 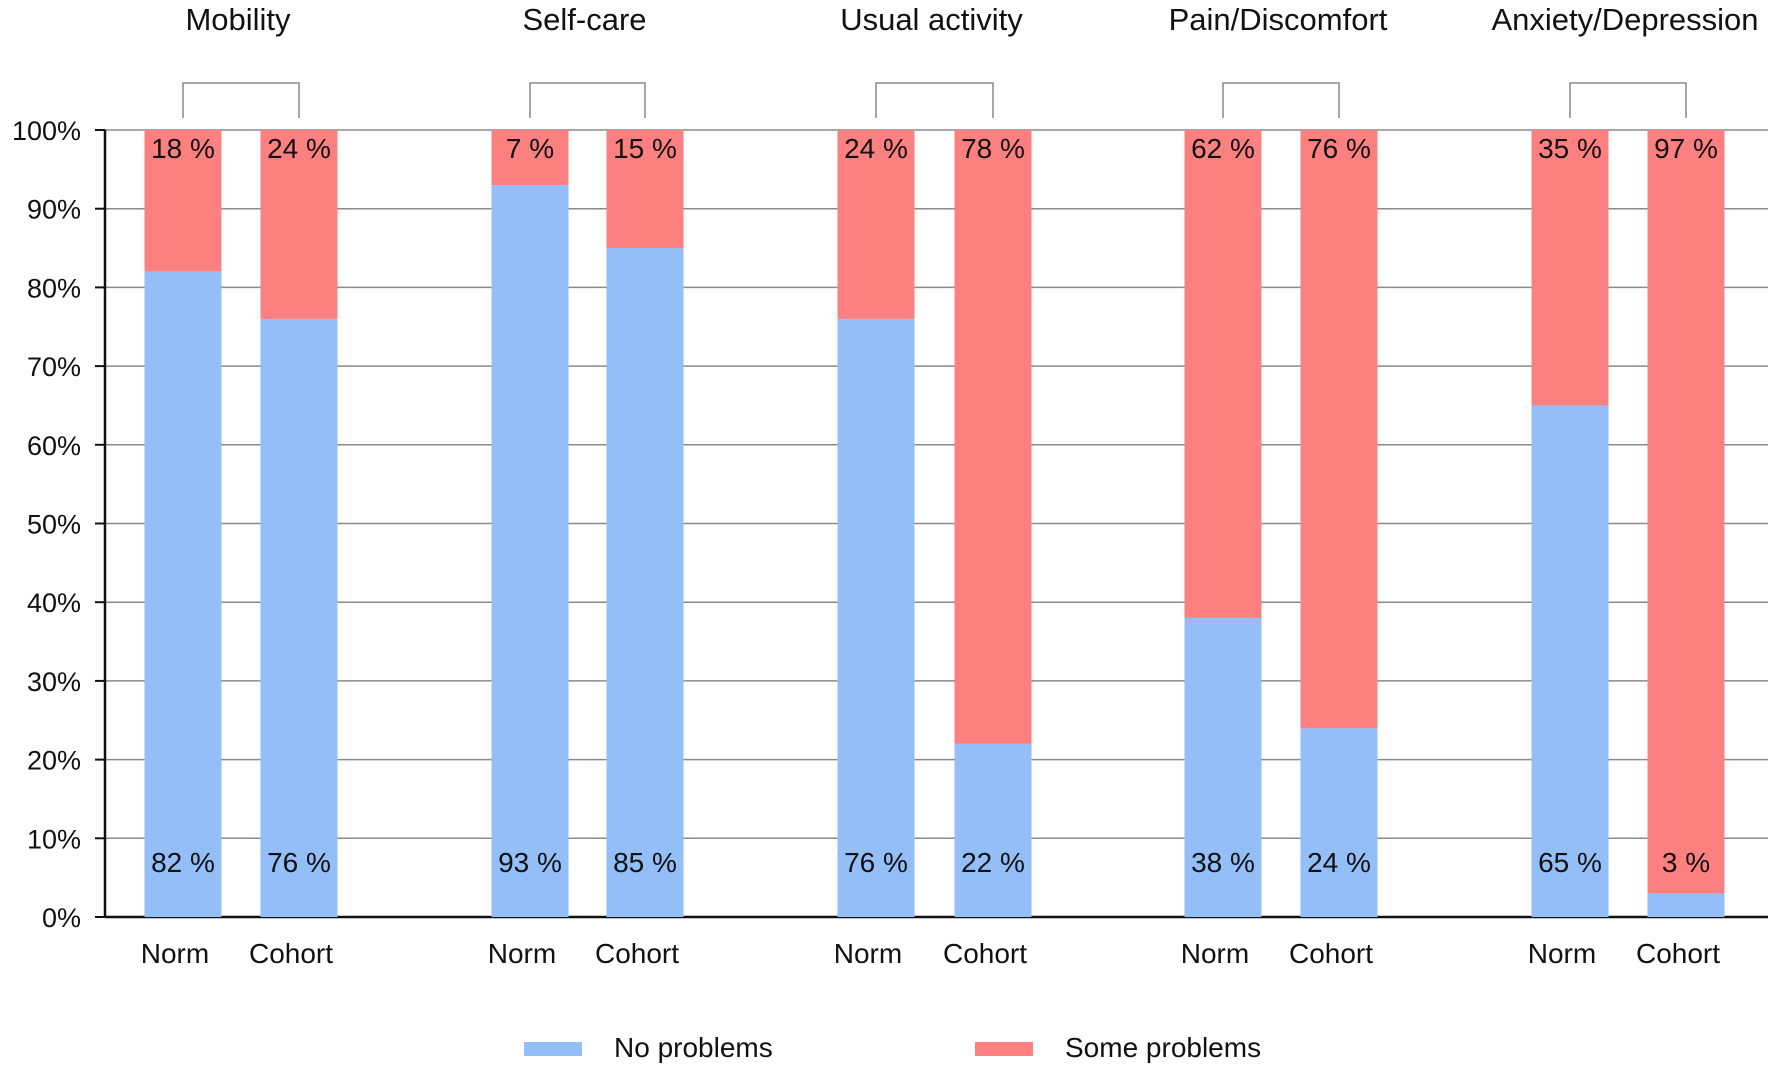 I want to click on y-tick-label: 10%, so click(x=54, y=839).